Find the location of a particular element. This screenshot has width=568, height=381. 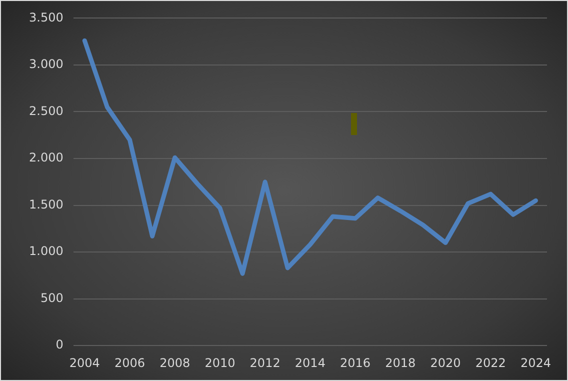

y-tick-label: 500 is located at coordinates (52, 297).